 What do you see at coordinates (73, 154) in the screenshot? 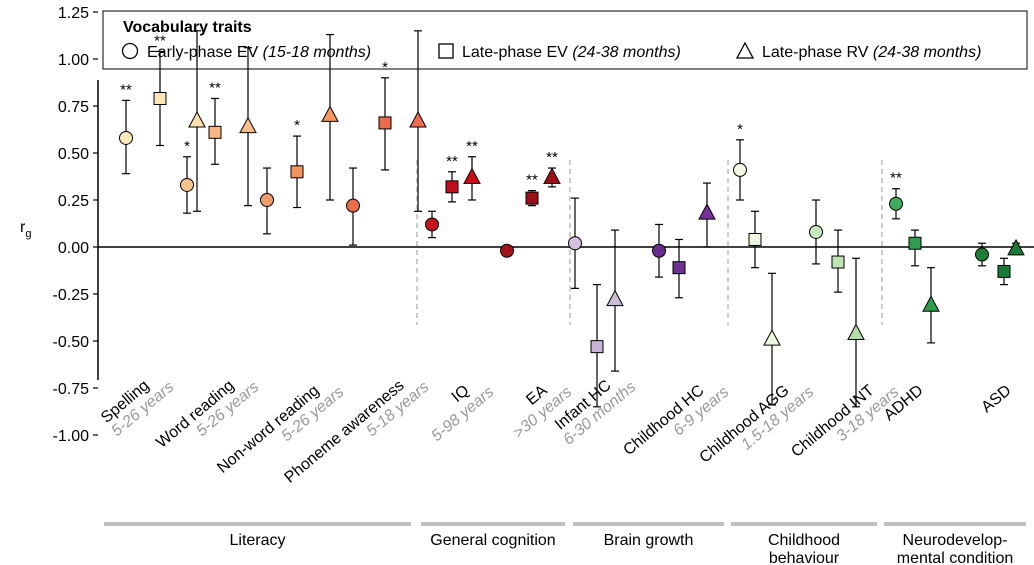
I see `y-tick-label: 0.50` at bounding box center [73, 154].